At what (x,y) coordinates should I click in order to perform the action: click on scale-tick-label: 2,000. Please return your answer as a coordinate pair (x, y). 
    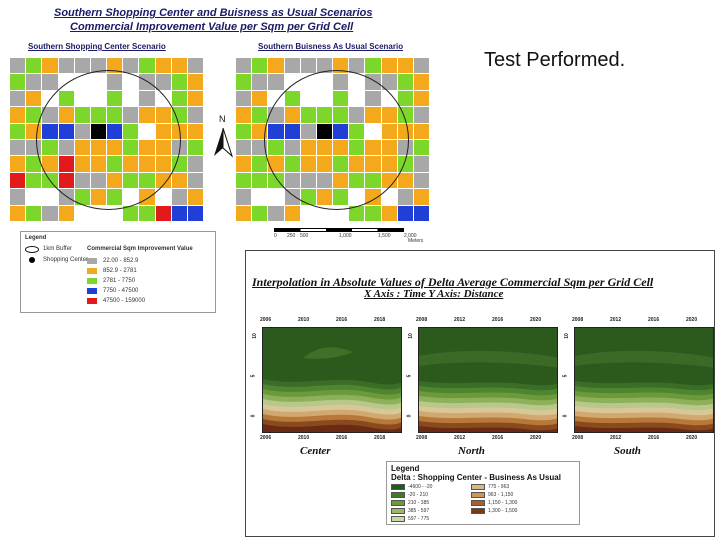
    Looking at the image, I should click on (410, 236).